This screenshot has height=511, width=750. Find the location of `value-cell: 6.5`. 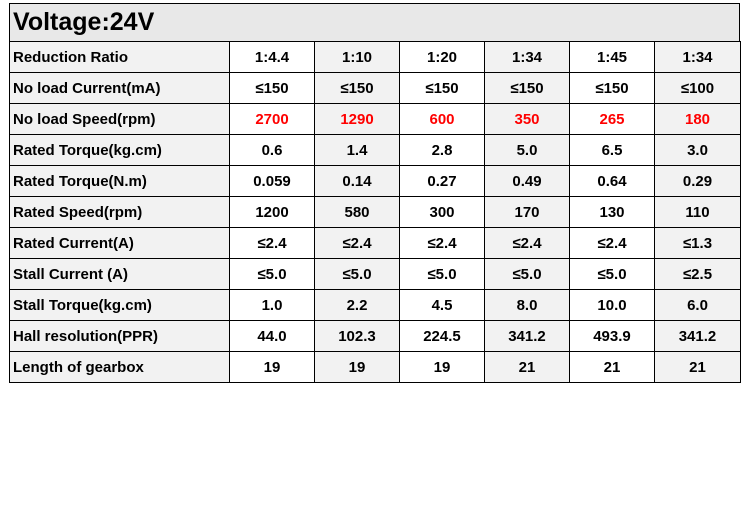

value-cell: 6.5 is located at coordinates (612, 150).